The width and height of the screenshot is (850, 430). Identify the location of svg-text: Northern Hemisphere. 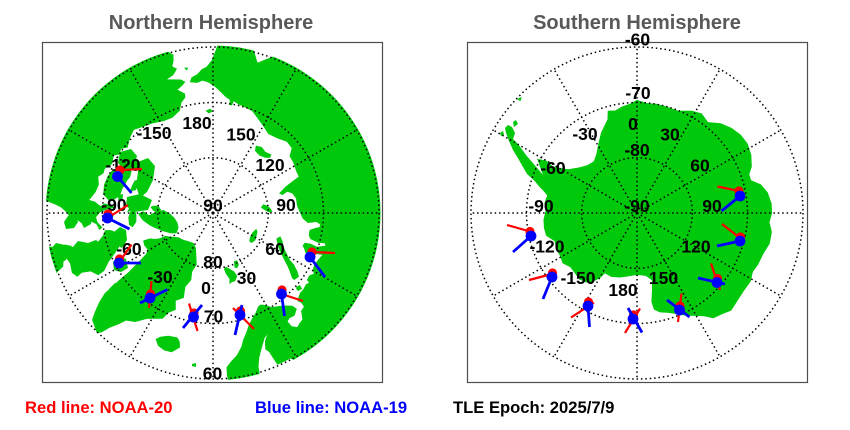
(211, 23).